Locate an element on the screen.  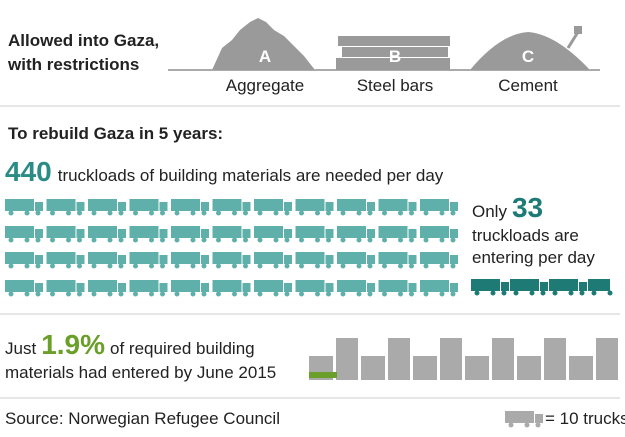
cement-icon is located at coordinates (530, 51).